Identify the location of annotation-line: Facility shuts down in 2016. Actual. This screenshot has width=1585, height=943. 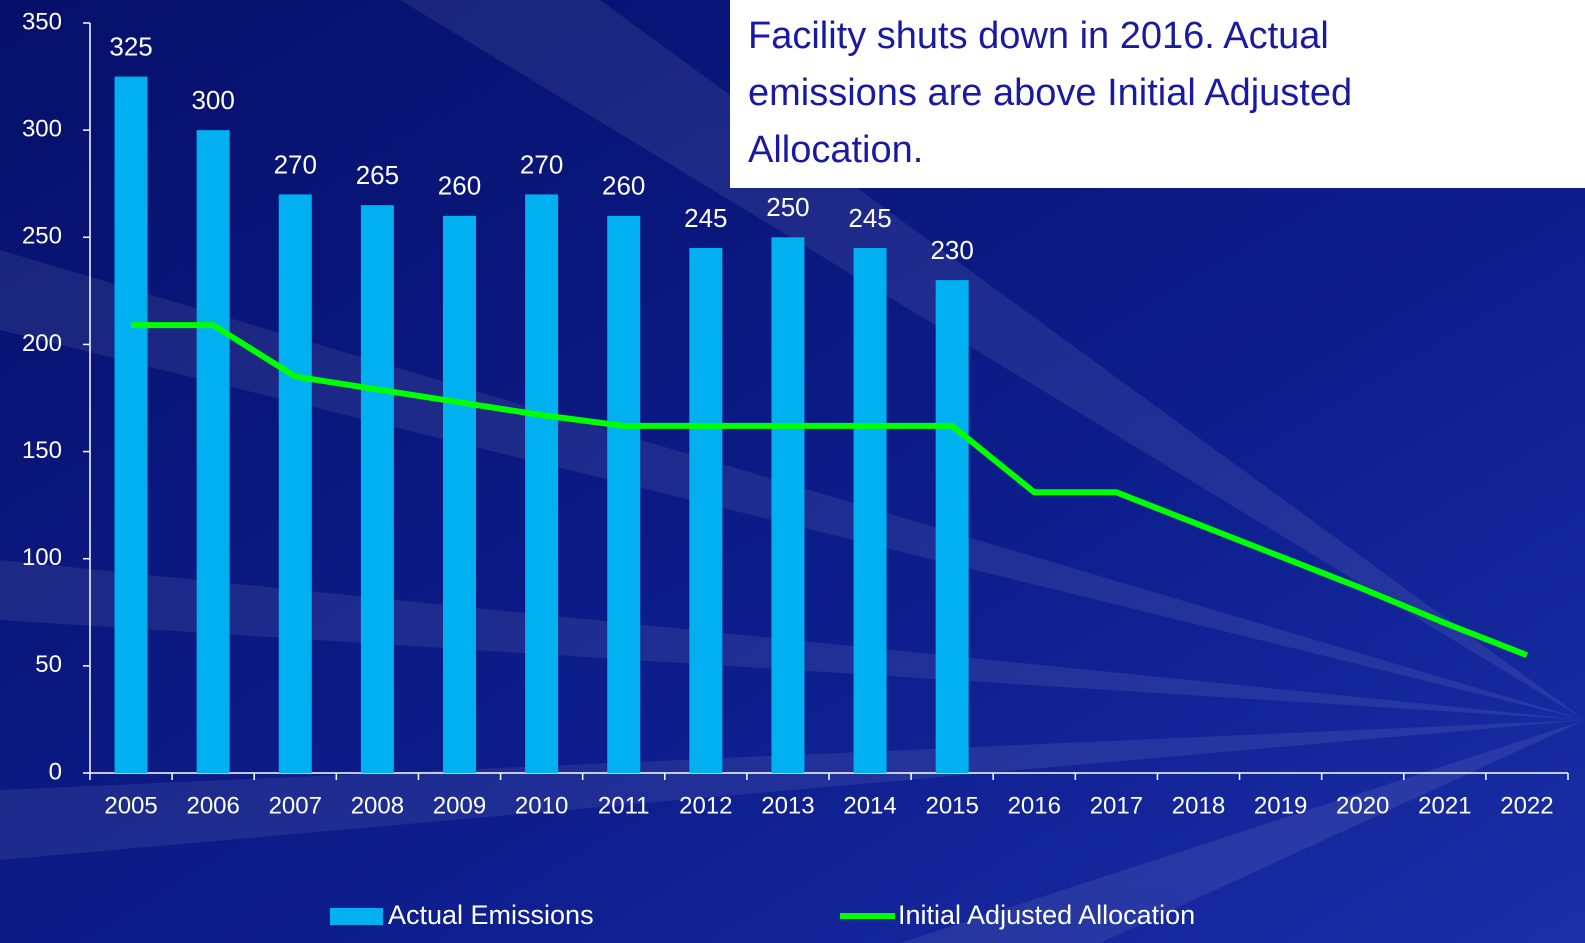
(1038, 36).